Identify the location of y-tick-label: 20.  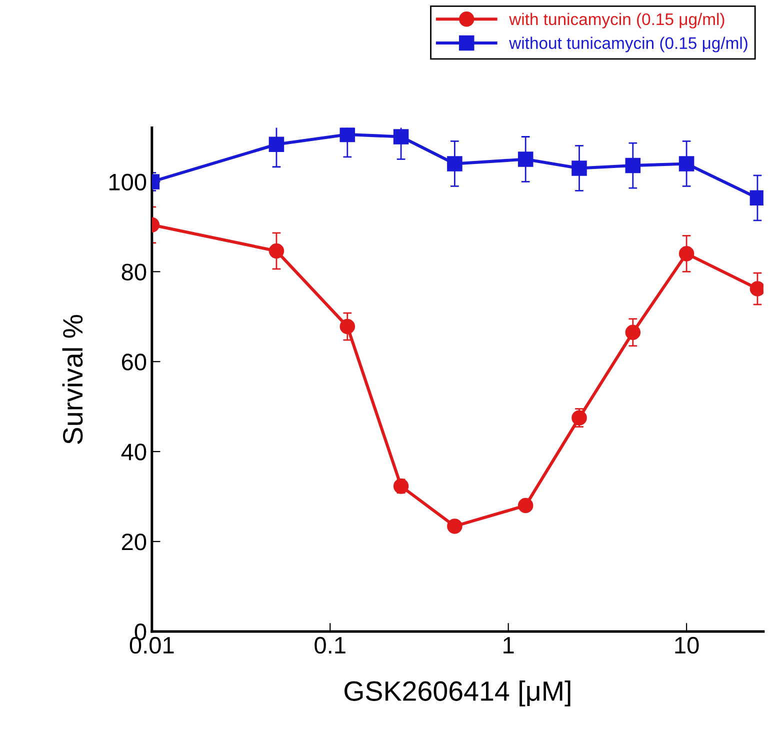
(134, 542).